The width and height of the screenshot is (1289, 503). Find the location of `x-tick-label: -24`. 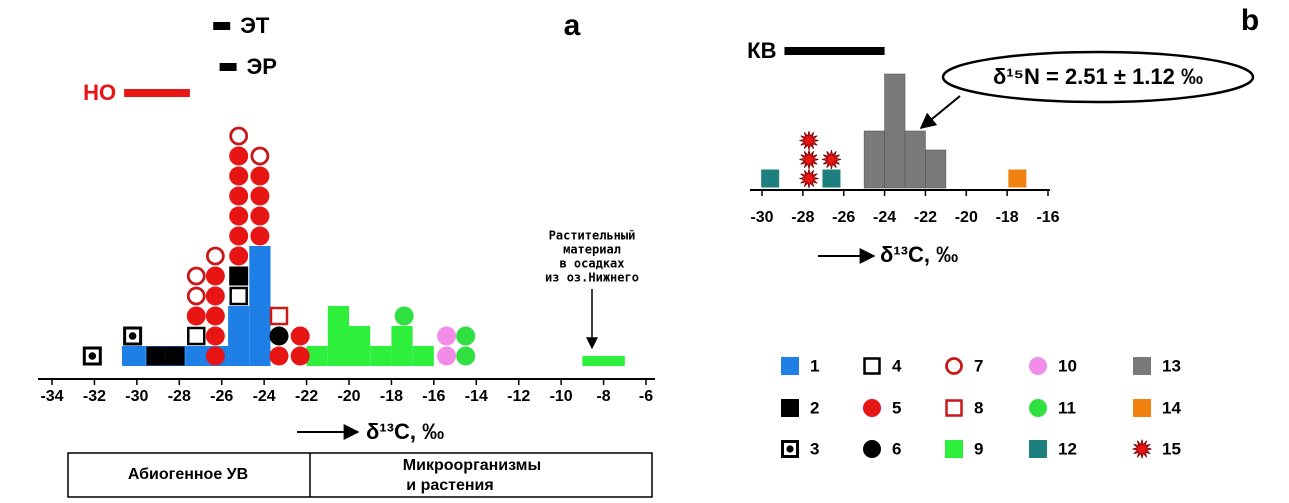

x-tick-label: -24 is located at coordinates (264, 396).